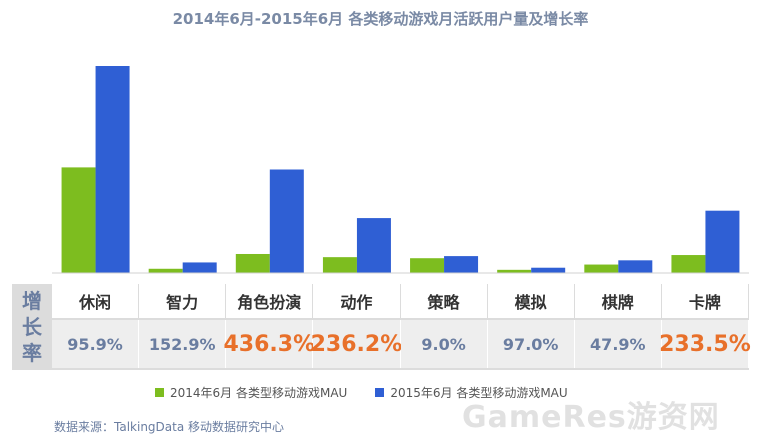  Describe the element at coordinates (380, 392) in the screenshot. I see `legend-swatch-2015` at that location.